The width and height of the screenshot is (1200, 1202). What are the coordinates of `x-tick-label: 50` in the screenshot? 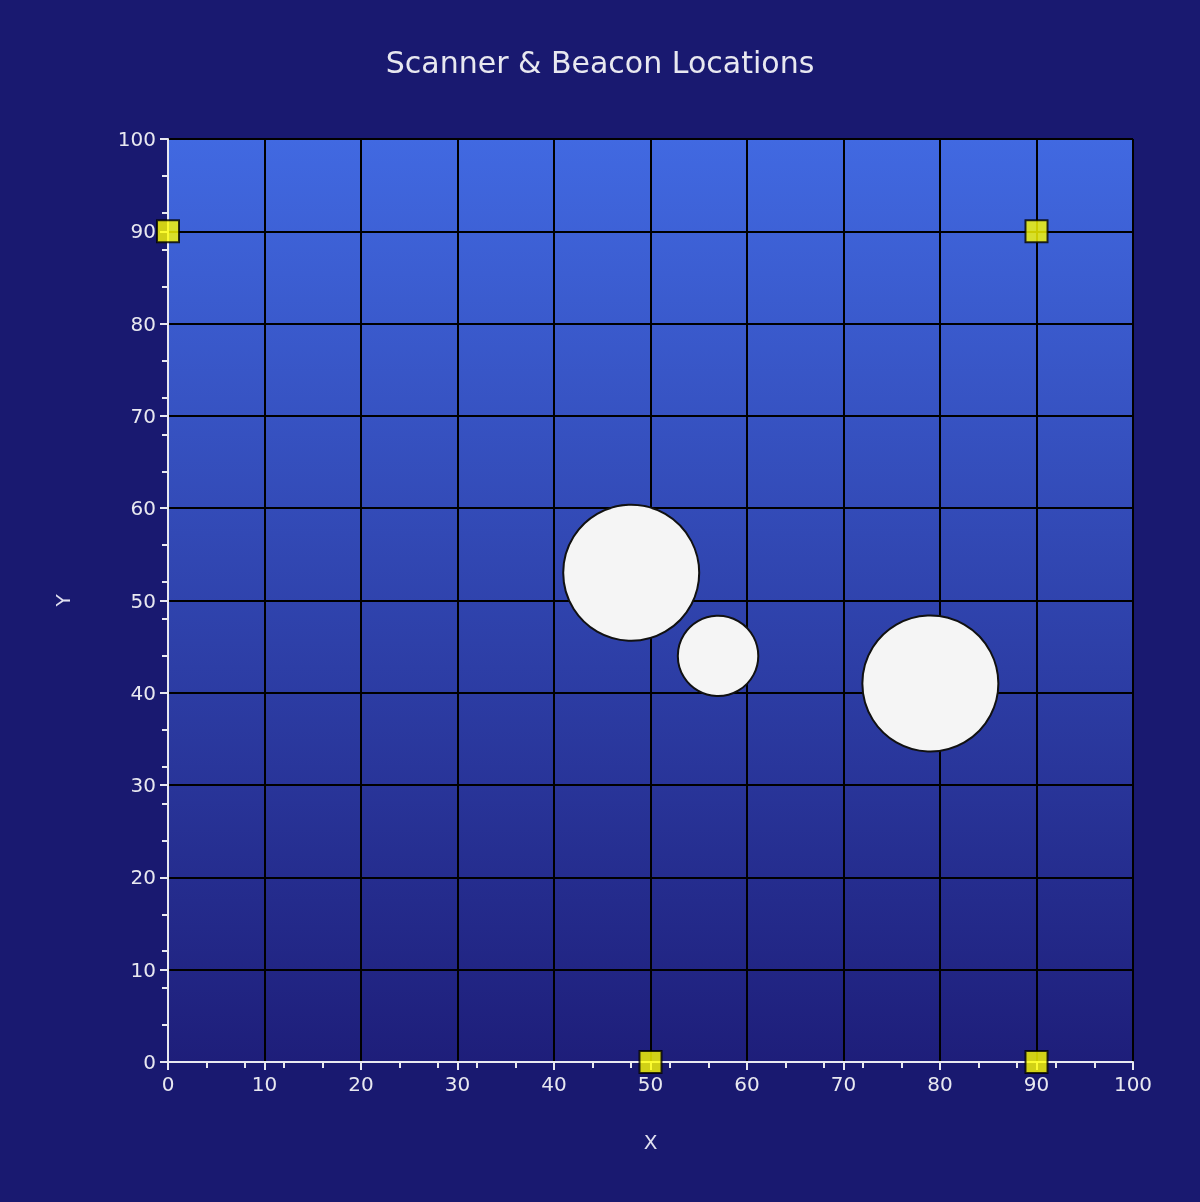 It's located at (650, 1084).